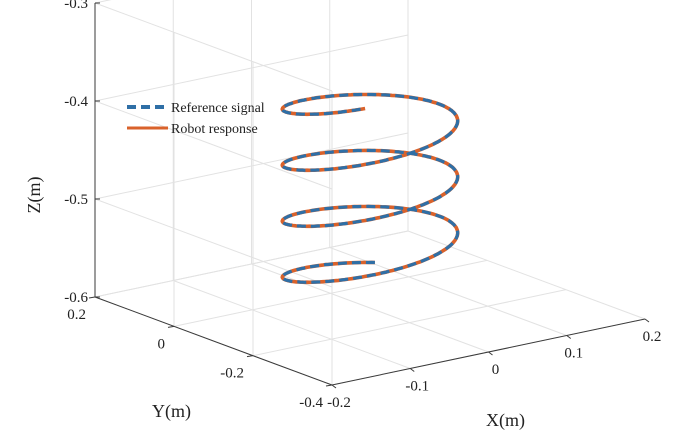 Image resolution: width=692 pixels, height=437 pixels. I want to click on y-axis-line, so click(213, 341).